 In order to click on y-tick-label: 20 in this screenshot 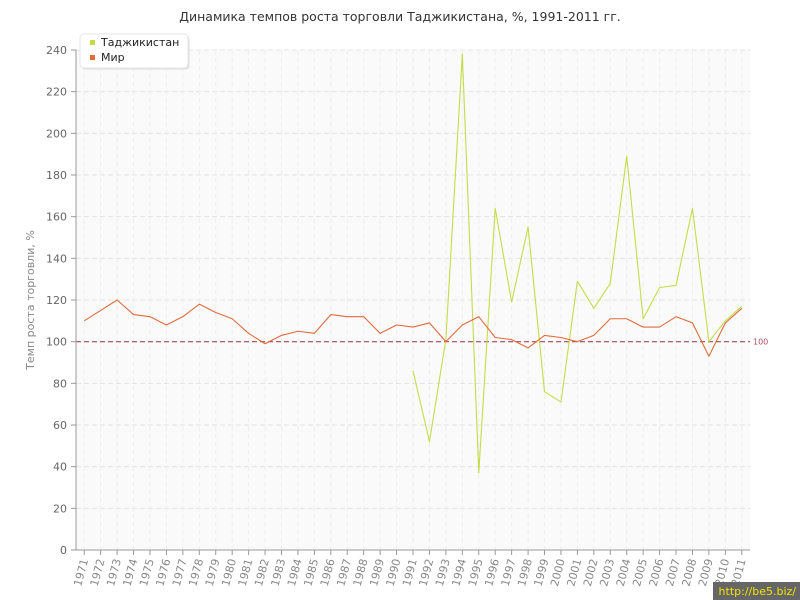, I will do `click(60, 508)`.